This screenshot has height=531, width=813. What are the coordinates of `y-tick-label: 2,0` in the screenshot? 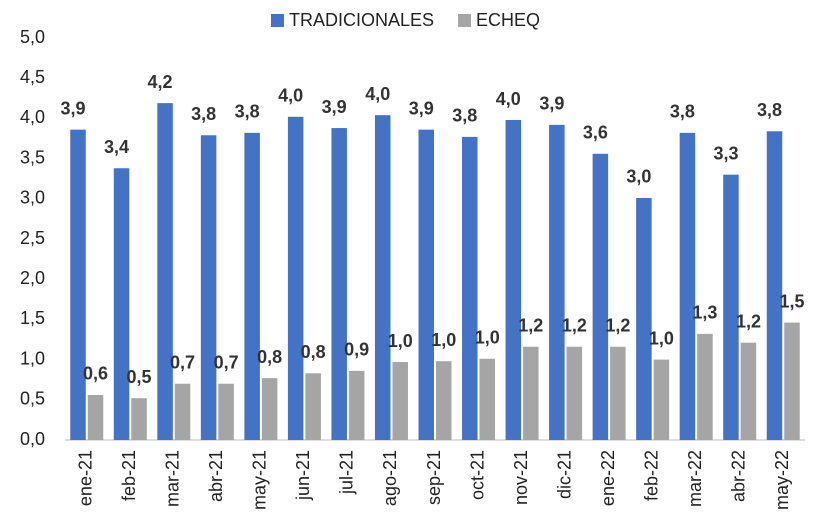 It's located at (32, 278).